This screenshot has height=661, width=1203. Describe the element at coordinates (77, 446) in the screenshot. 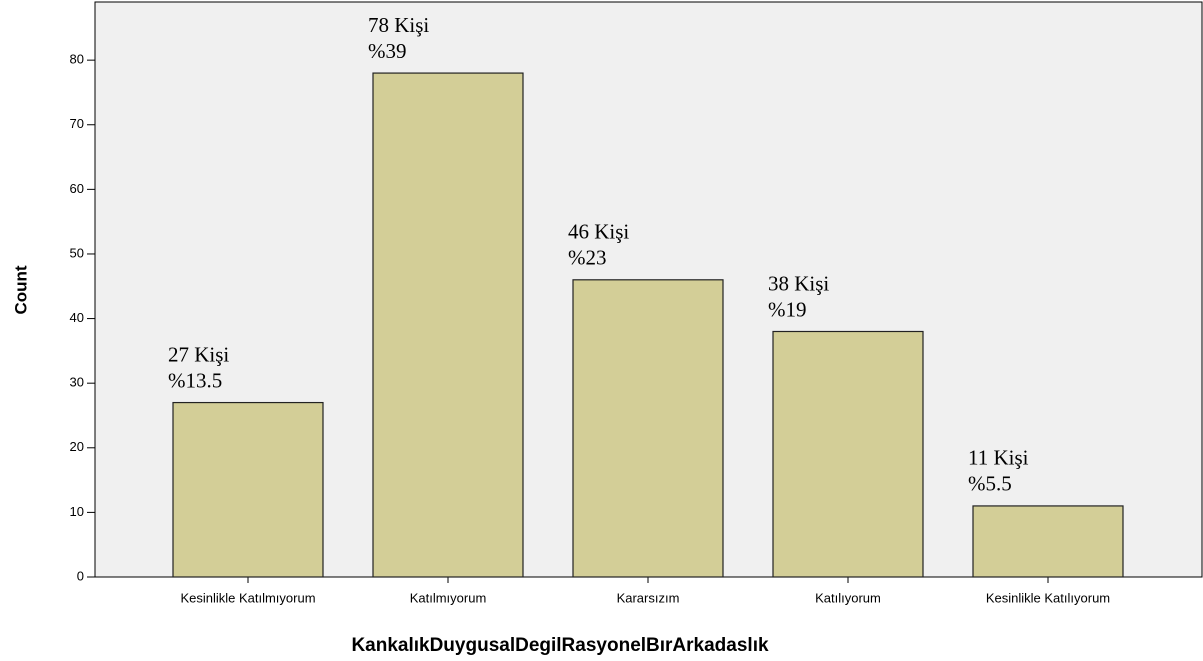

I see `y-tick-label: 20` at that location.